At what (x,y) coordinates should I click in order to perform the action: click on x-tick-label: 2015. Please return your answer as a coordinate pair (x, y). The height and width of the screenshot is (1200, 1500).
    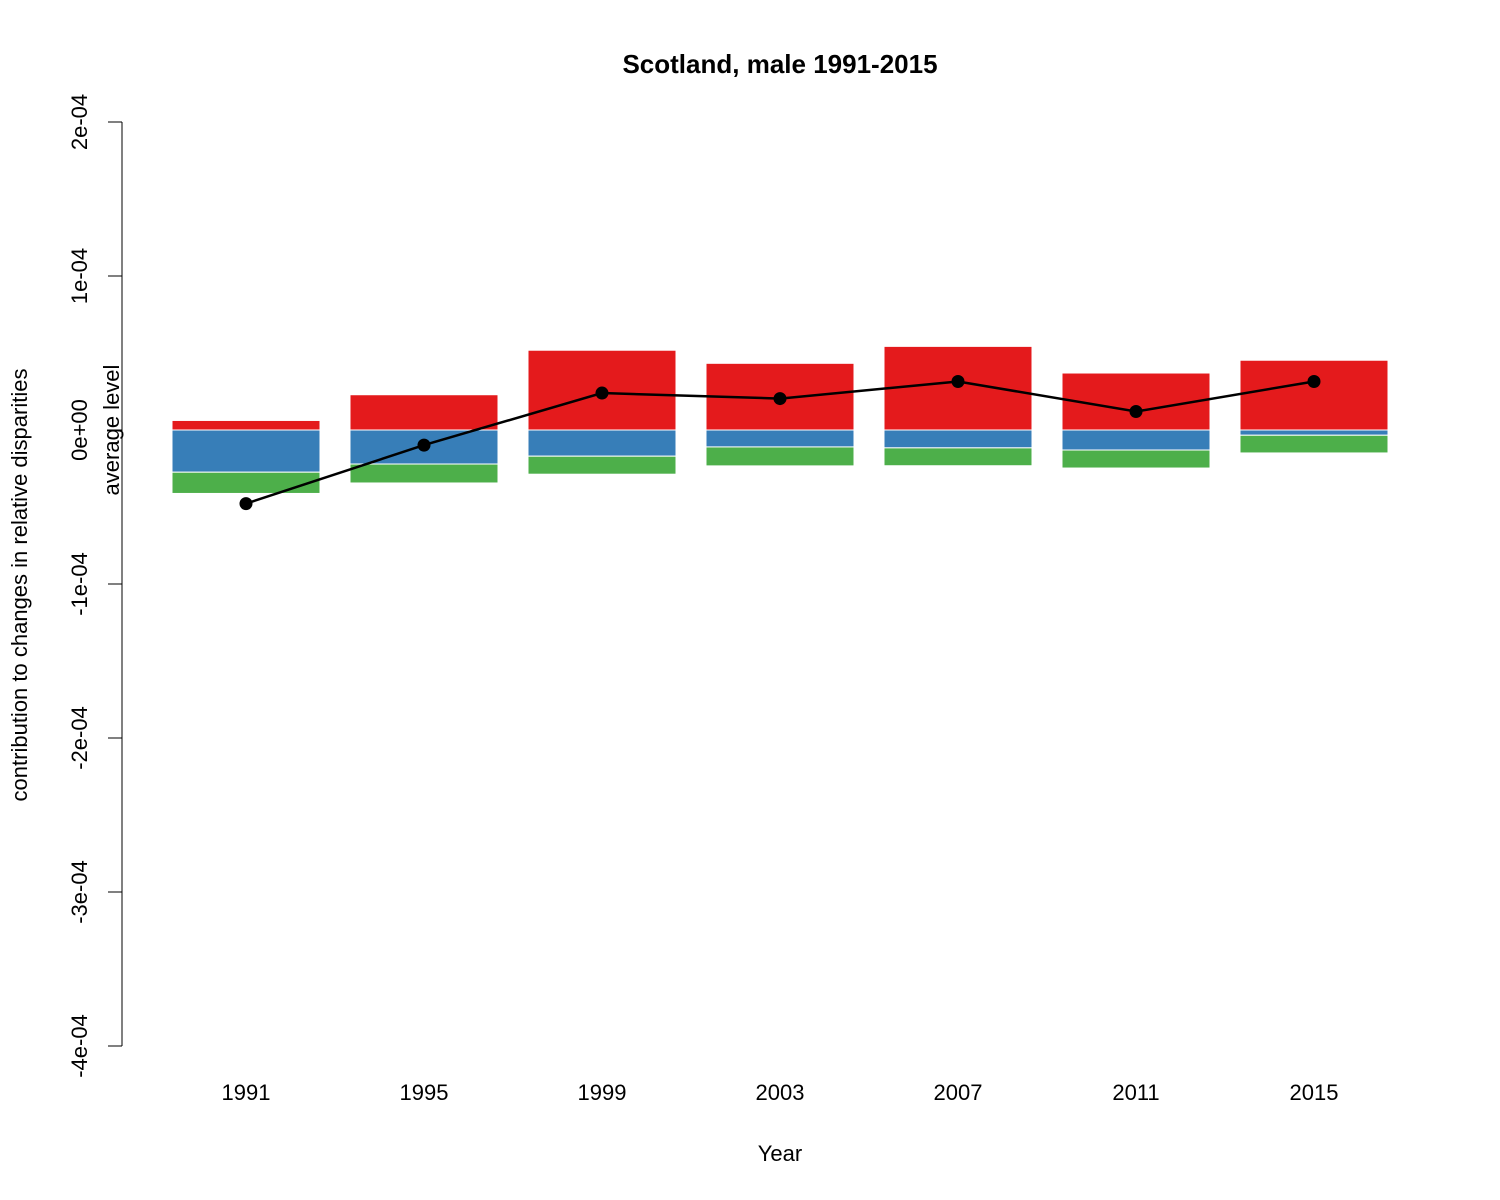
    Looking at the image, I should click on (1314, 1092).